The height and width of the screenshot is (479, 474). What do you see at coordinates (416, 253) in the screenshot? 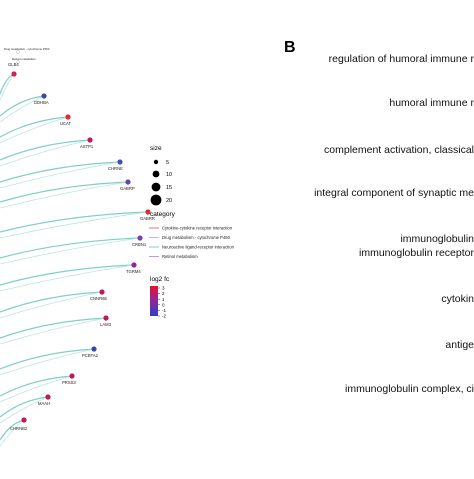
I see `go-term-5: immunoglobulin receptor` at bounding box center [416, 253].